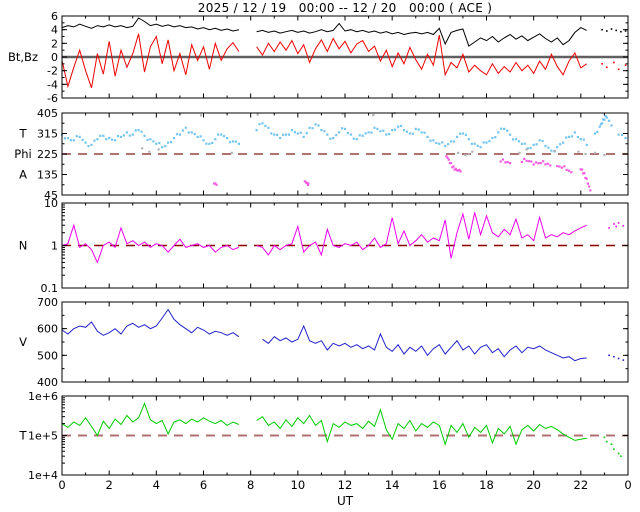 The height and width of the screenshot is (512, 640). Describe the element at coordinates (22, 154) in the screenshot. I see `axis-label-phi: Phi` at that location.